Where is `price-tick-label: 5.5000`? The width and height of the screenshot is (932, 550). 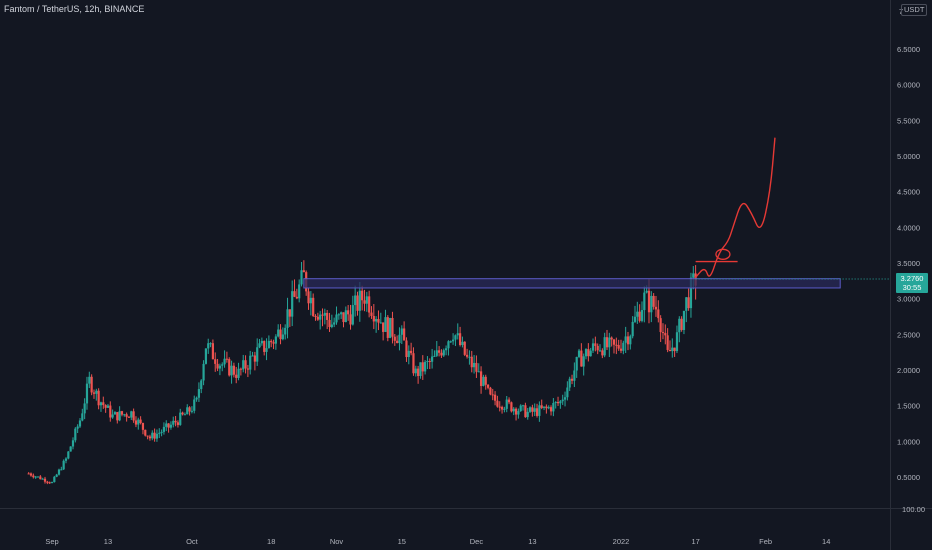 price-tick-label: 5.5000 is located at coordinates (908, 120).